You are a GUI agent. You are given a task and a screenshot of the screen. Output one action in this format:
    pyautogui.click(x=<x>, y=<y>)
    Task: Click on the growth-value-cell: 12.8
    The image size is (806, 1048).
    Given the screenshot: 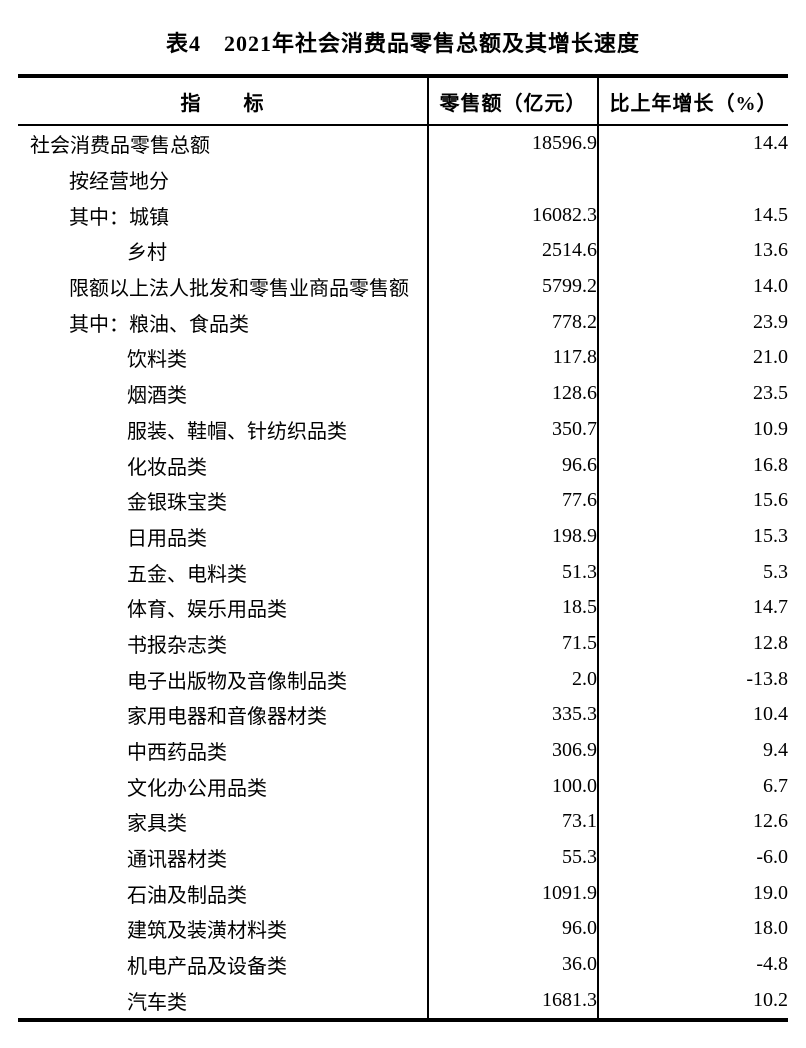 What is the action you would take?
    pyautogui.click(x=692, y=643)
    